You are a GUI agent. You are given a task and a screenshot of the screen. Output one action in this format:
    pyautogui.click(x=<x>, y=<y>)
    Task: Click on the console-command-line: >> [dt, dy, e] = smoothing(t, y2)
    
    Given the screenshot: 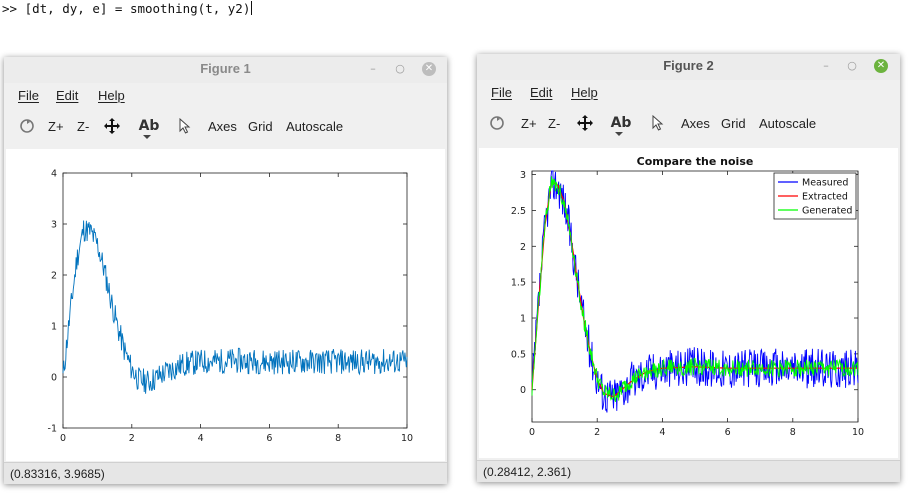 What is the action you would take?
    pyautogui.click(x=127, y=9)
    